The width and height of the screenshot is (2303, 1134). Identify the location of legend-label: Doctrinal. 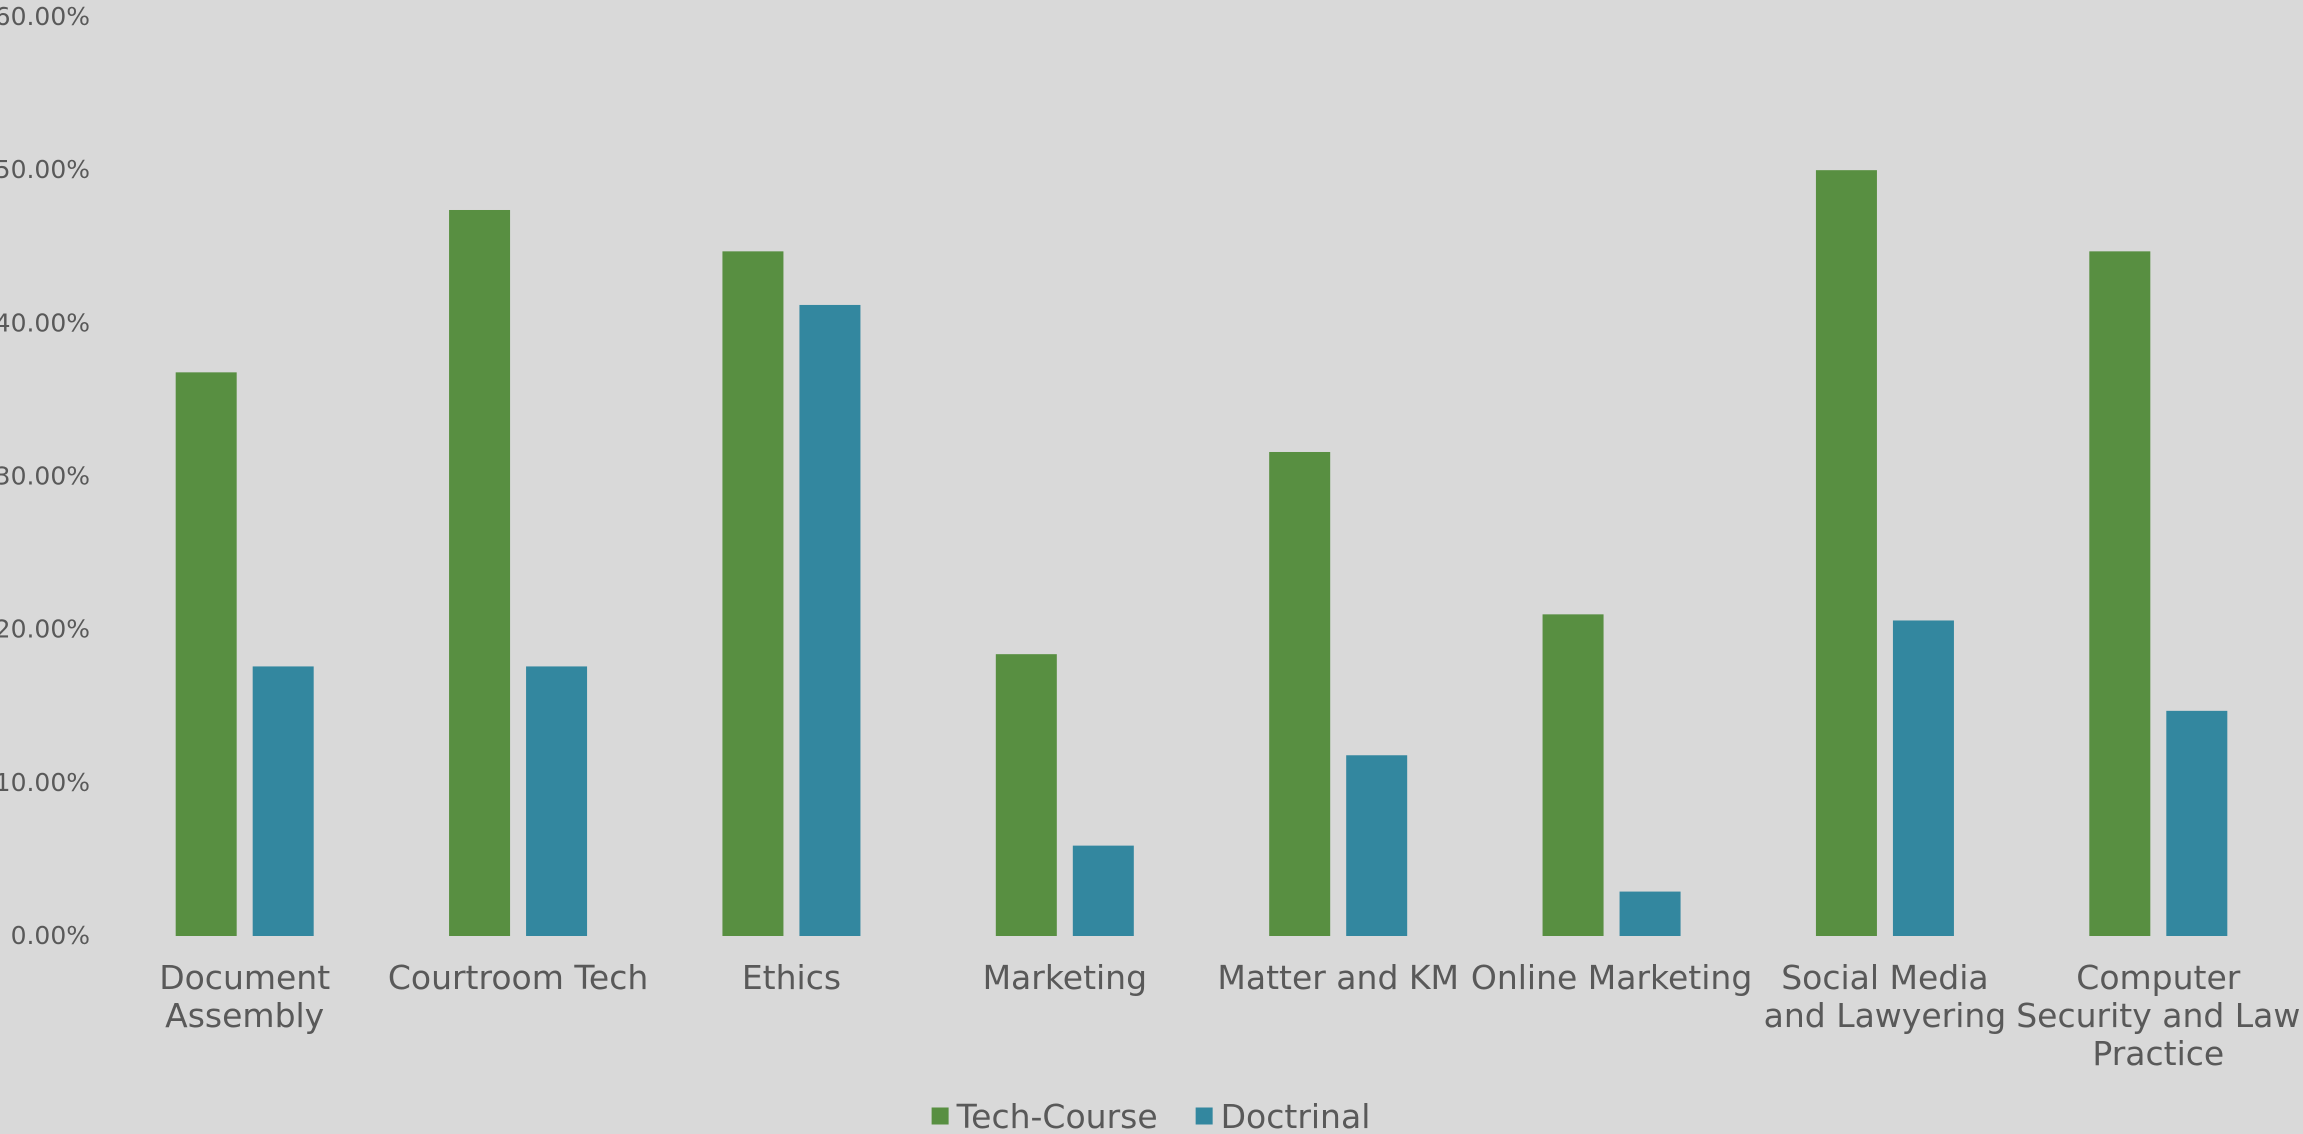
(1296, 1115).